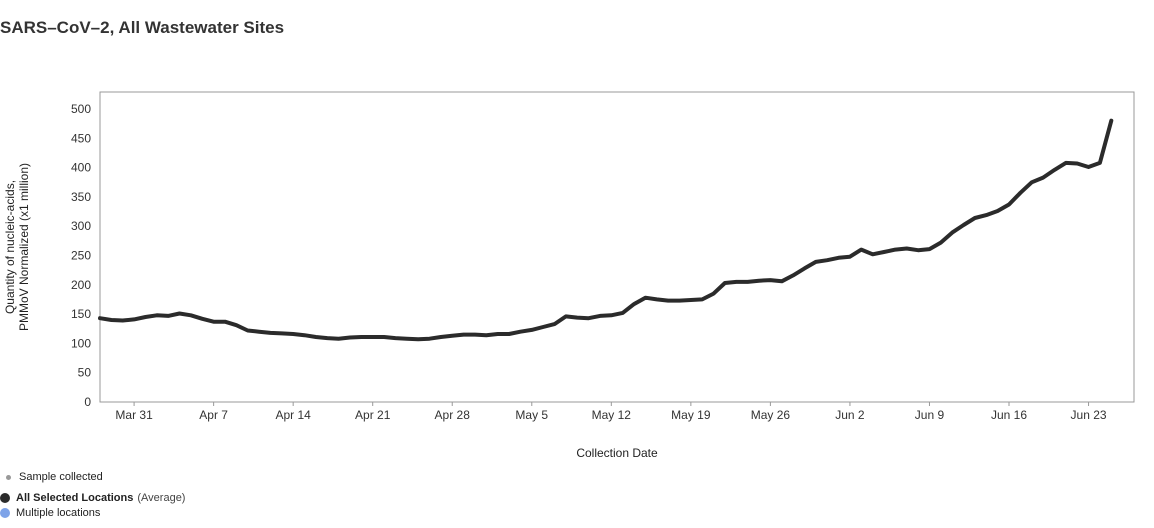 This screenshot has width=1154, height=528. Describe the element at coordinates (142, 27) in the screenshot. I see `chart-title: SARS–CoV–2, All Wastewater Sites` at that location.